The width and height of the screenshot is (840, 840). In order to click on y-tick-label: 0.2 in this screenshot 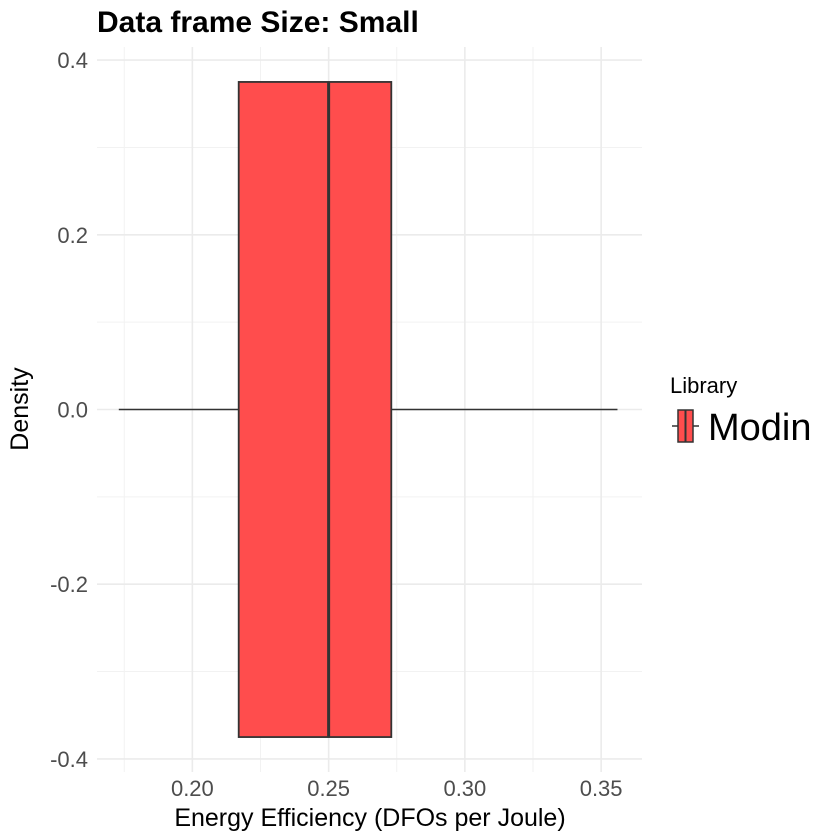, I will do `click(72, 235)`.